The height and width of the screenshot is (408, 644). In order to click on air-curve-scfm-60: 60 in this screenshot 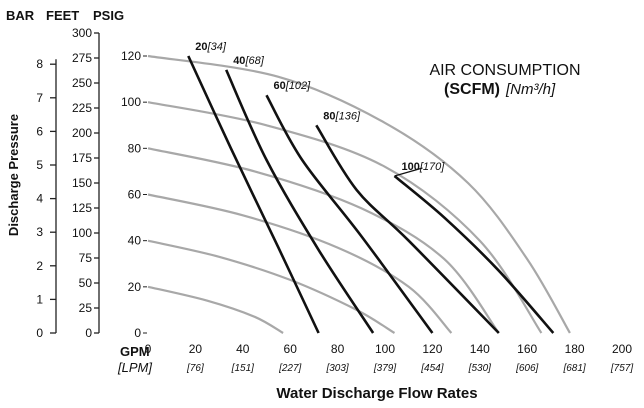, I will do `click(280, 86)`.